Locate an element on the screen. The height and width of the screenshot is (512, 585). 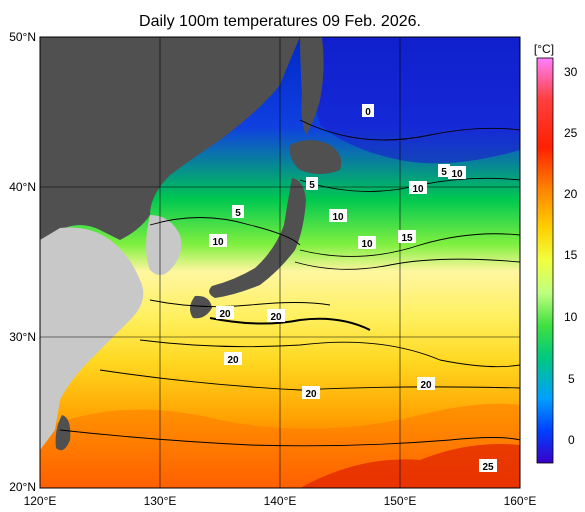
lon-label: 130°E is located at coordinates (160, 501).